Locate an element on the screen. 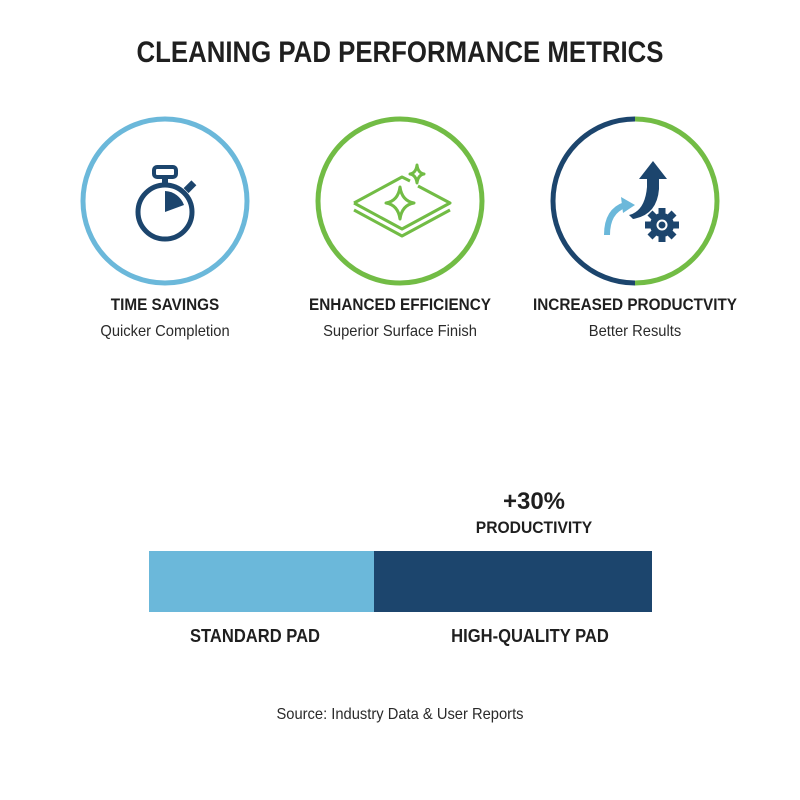 This screenshot has width=800, height=800. stopwatch-icon is located at coordinates (165, 201).